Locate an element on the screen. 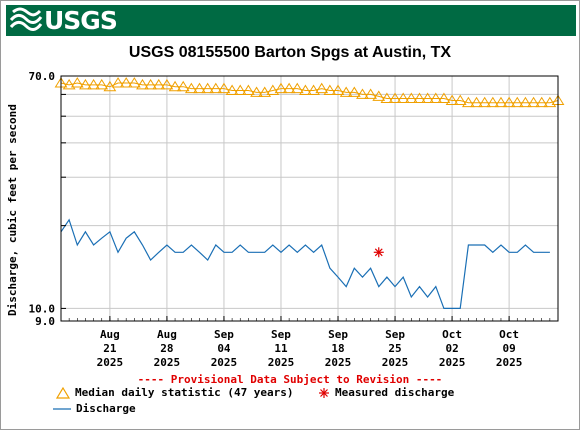  legend-measured: Measured discharge is located at coordinates (386, 392).